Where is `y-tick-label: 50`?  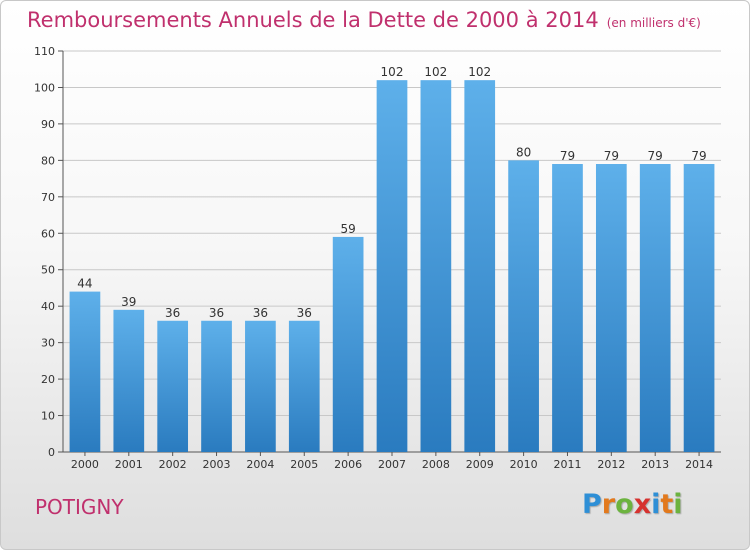
y-tick-label: 50 is located at coordinates (48, 270).